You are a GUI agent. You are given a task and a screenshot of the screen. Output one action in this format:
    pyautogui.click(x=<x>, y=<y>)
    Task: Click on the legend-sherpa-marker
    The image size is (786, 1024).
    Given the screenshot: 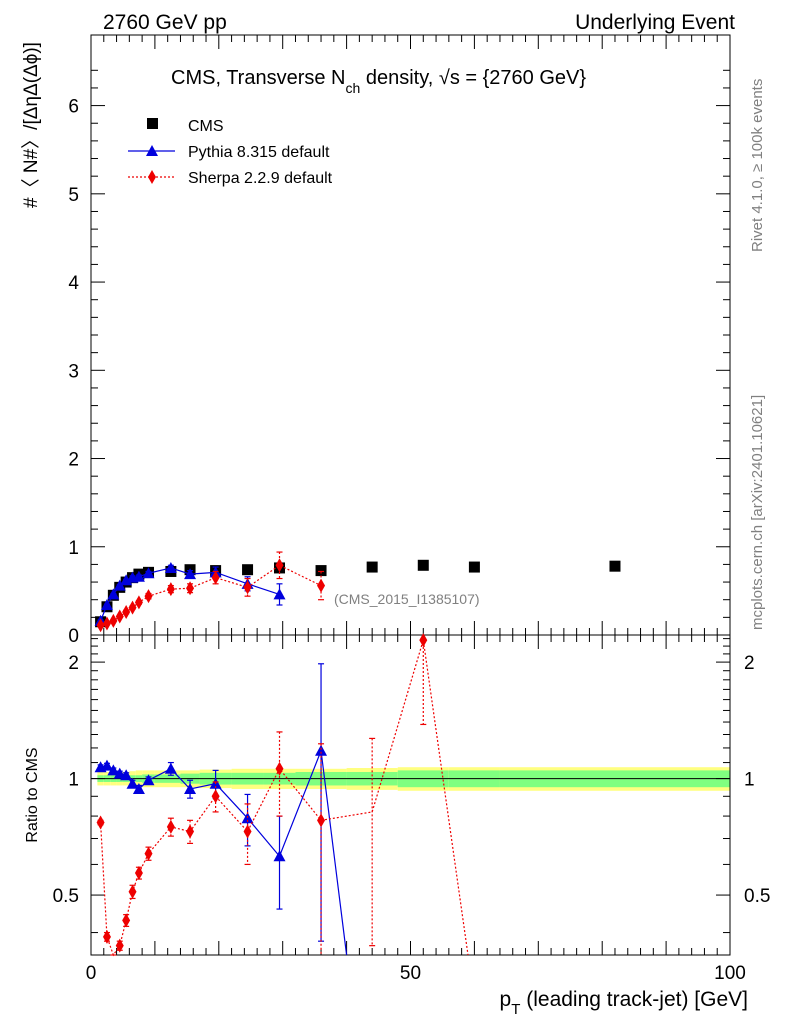 What is the action you would take?
    pyautogui.click(x=152, y=177)
    